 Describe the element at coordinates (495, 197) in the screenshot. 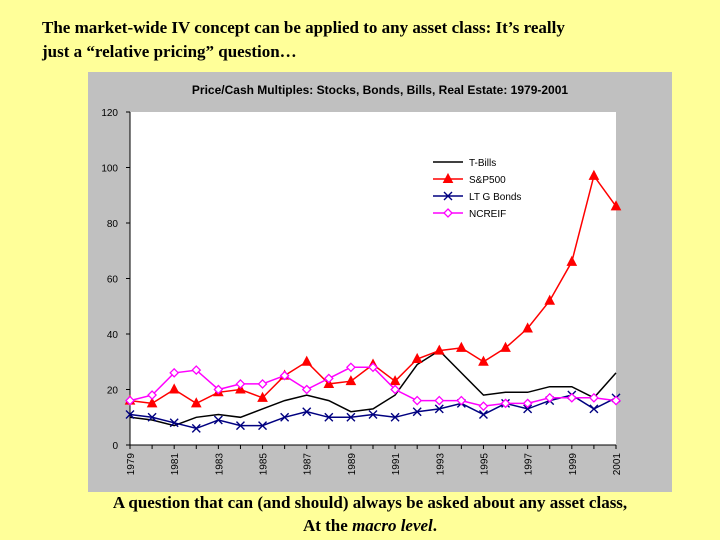

I see `legend-label-2: LT G Bonds` at that location.